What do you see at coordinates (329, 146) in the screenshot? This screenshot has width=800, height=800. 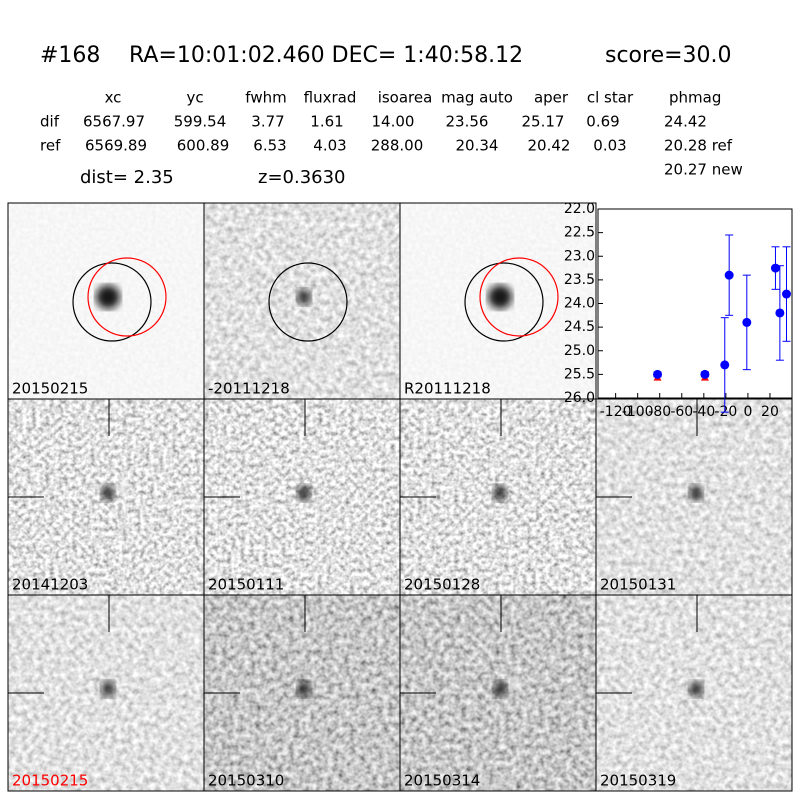 I see `table-cell: 4.03` at bounding box center [329, 146].